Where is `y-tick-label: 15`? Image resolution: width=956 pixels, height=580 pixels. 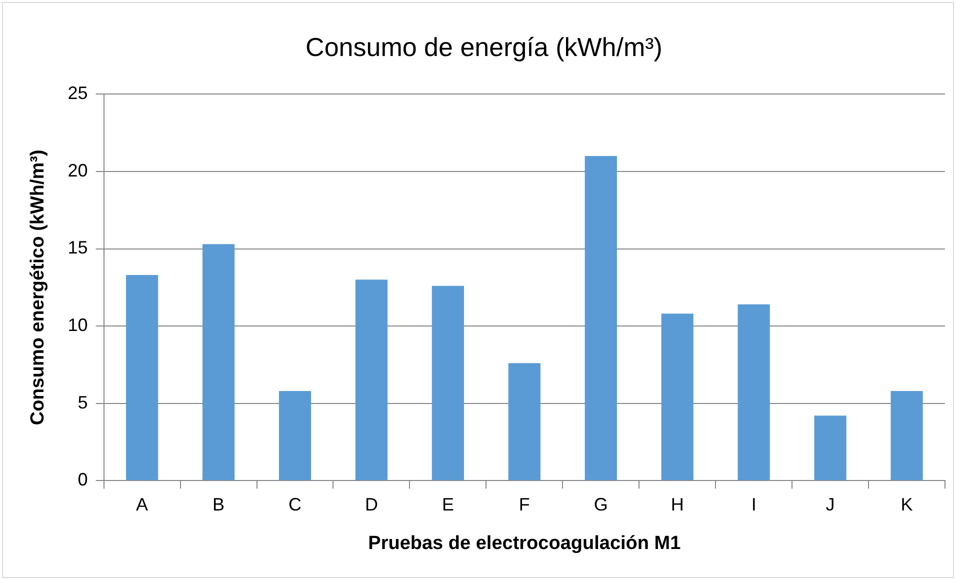
y-tick-label: 15 is located at coordinates (78, 248).